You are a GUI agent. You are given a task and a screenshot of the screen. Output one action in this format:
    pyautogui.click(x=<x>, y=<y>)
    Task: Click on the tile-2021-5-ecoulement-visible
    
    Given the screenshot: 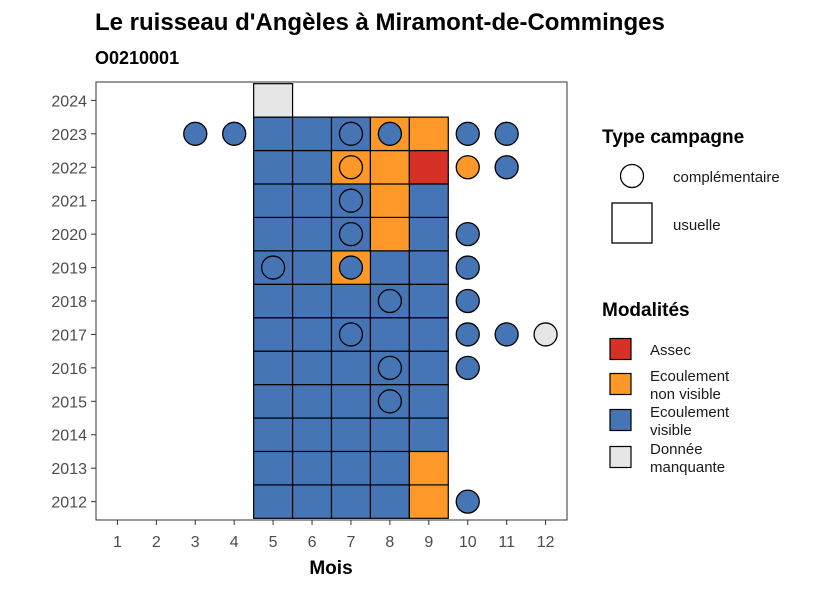 What is the action you would take?
    pyautogui.click(x=273, y=201)
    